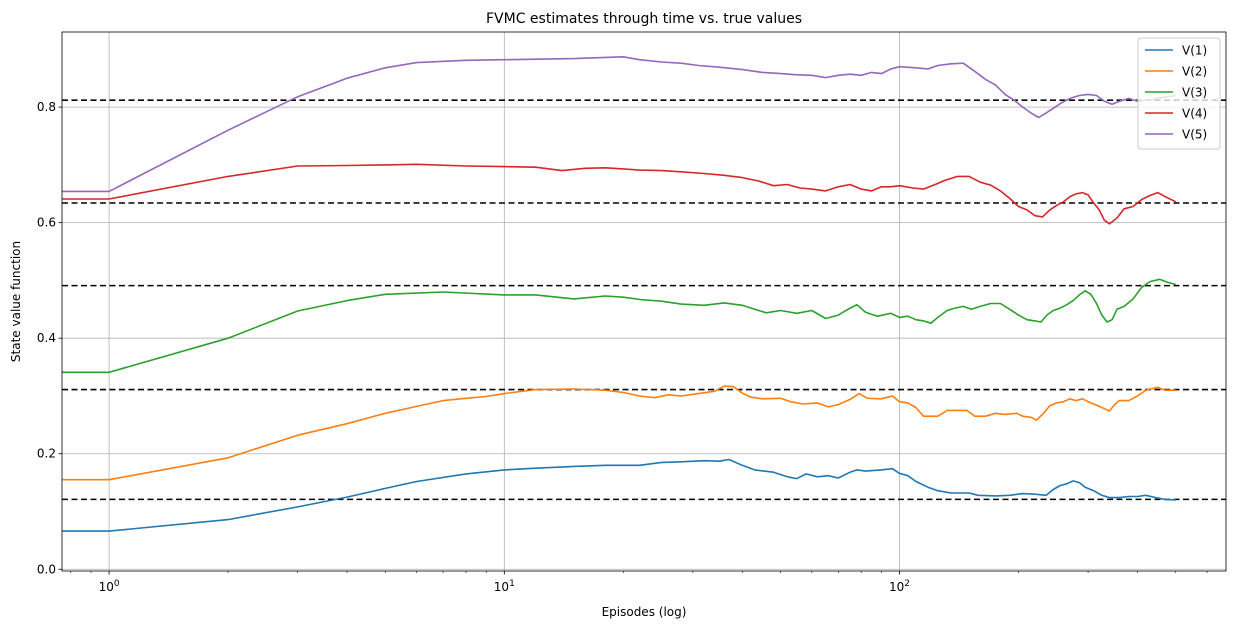  What do you see at coordinates (1194, 51) in the screenshot?
I see `legend-label: V(1)` at bounding box center [1194, 51].